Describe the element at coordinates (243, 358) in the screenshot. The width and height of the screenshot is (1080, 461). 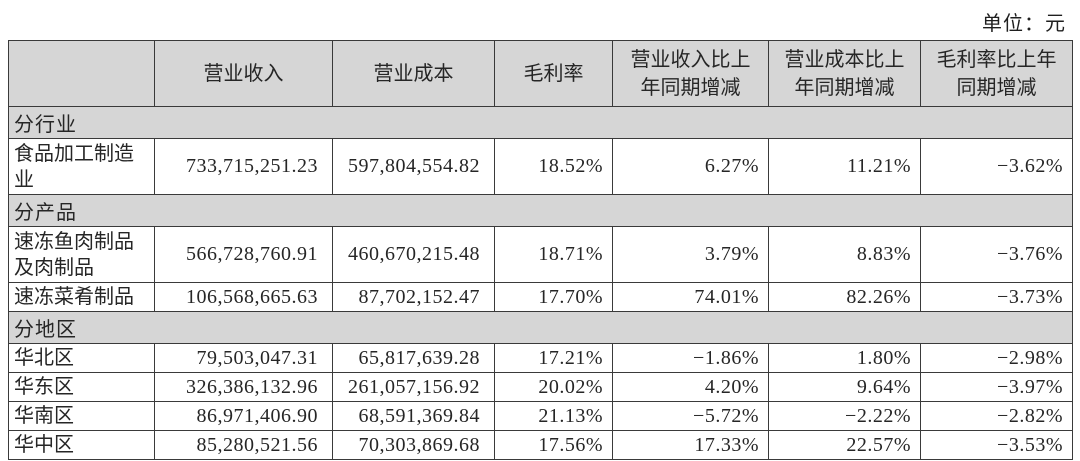
I see `cell-revenue: 79,503,047.31` at that location.